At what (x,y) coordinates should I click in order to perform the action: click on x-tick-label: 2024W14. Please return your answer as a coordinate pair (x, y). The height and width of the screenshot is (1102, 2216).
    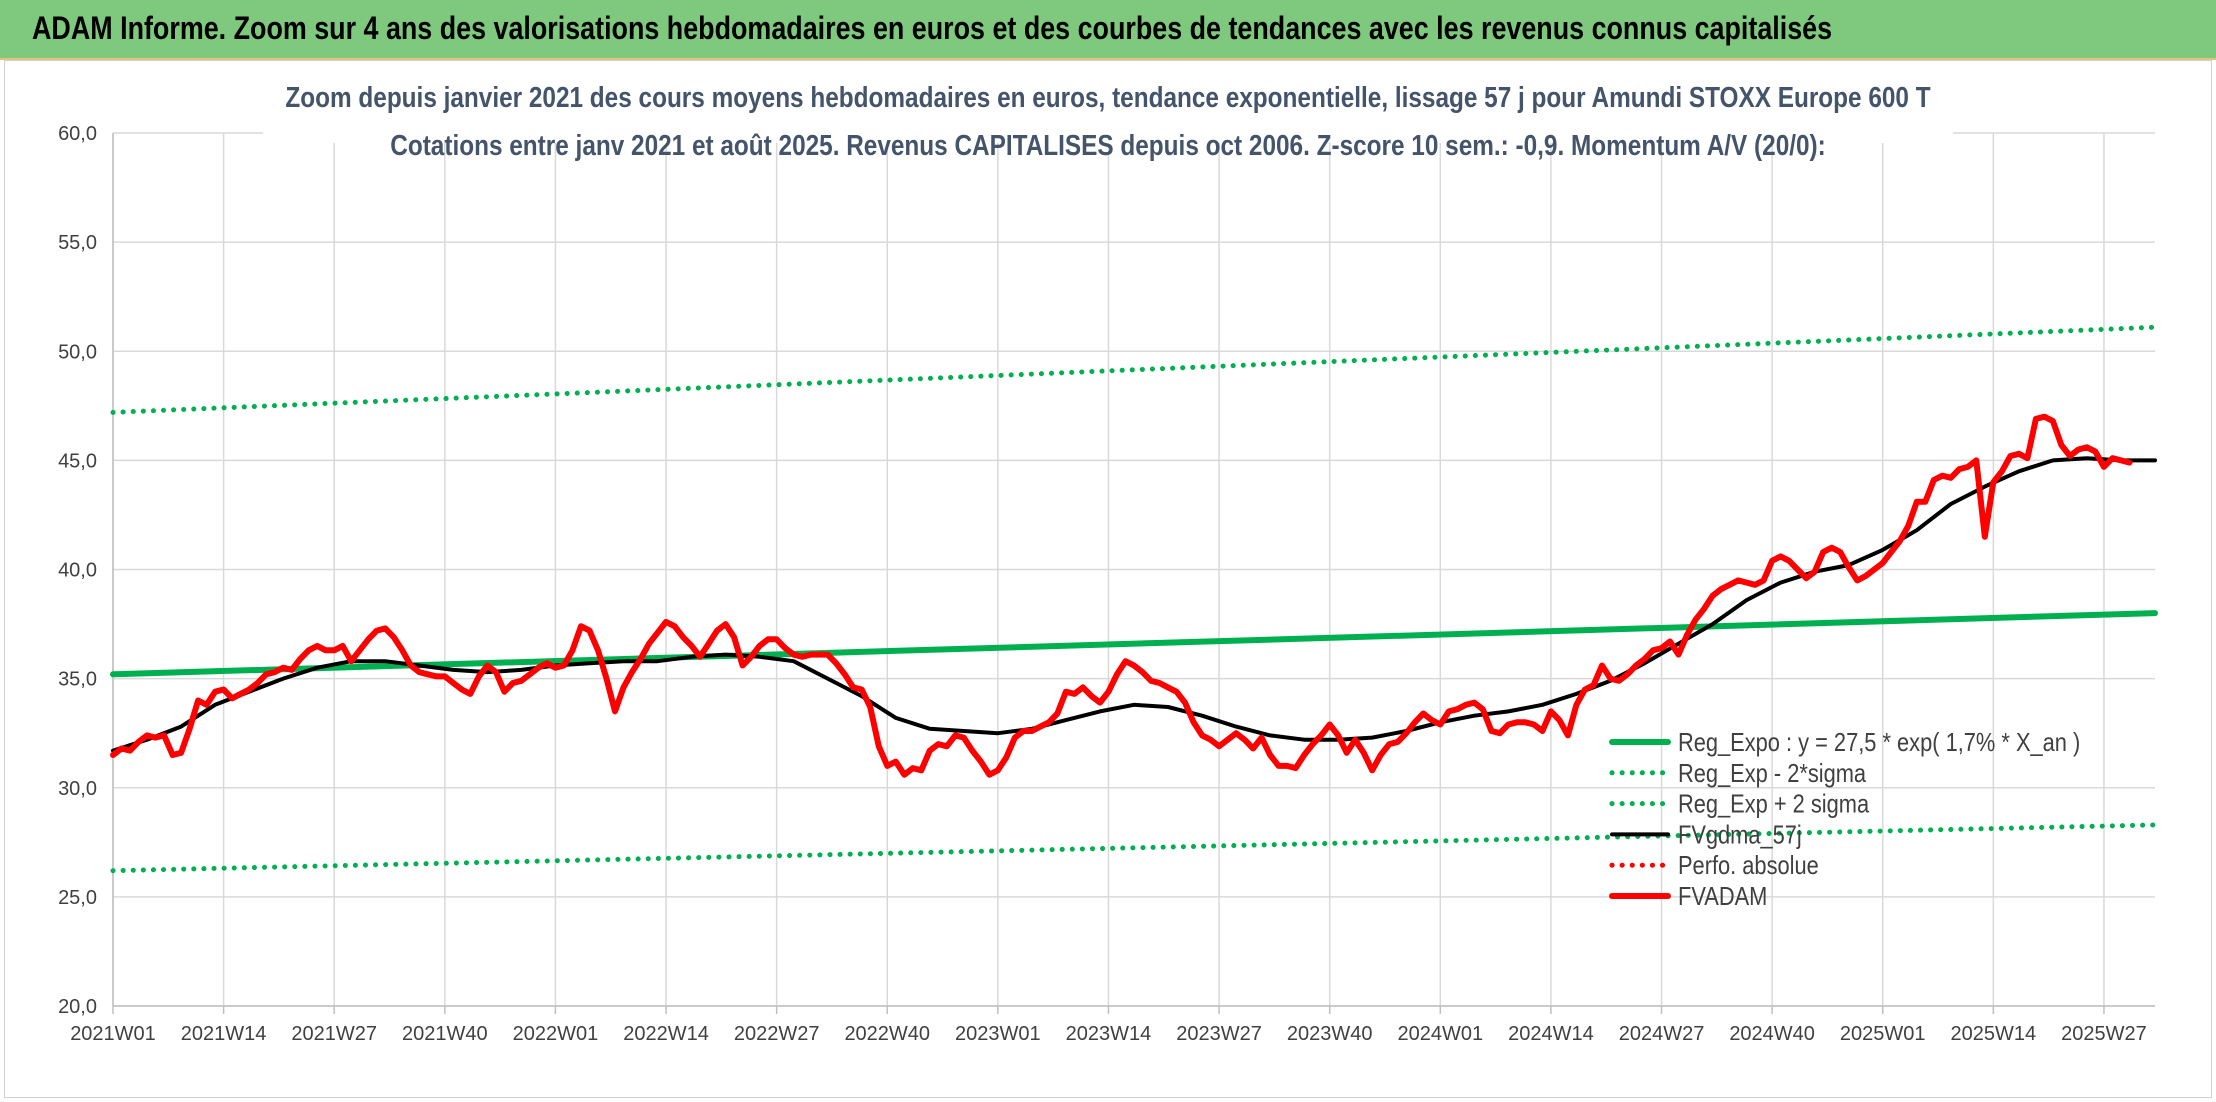
    Looking at the image, I should click on (1551, 1034).